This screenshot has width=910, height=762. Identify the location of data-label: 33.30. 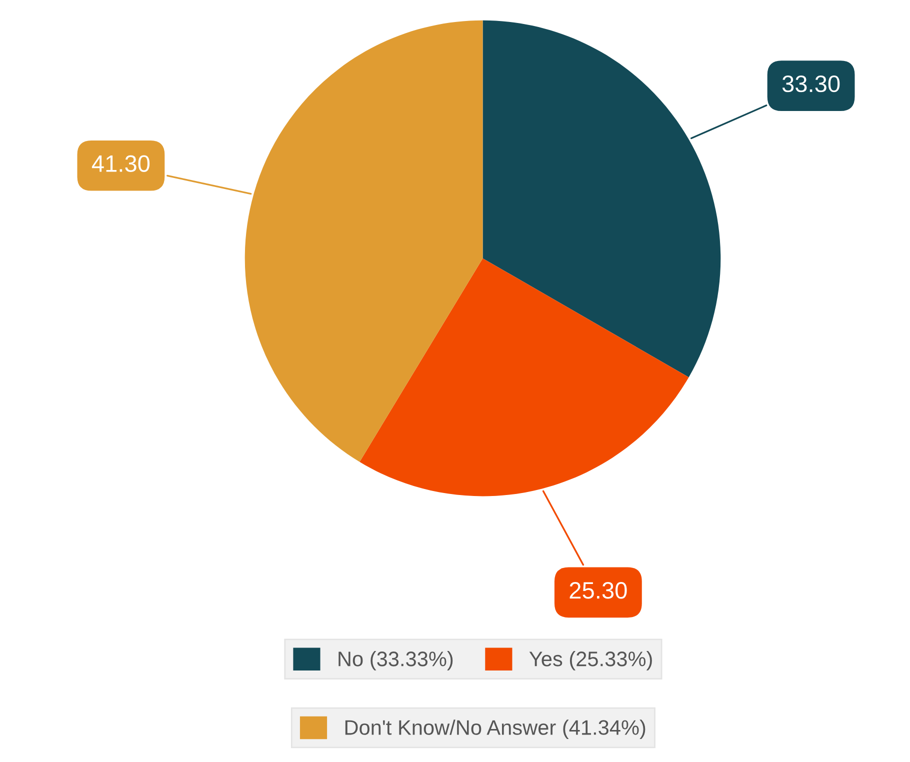
(811, 83).